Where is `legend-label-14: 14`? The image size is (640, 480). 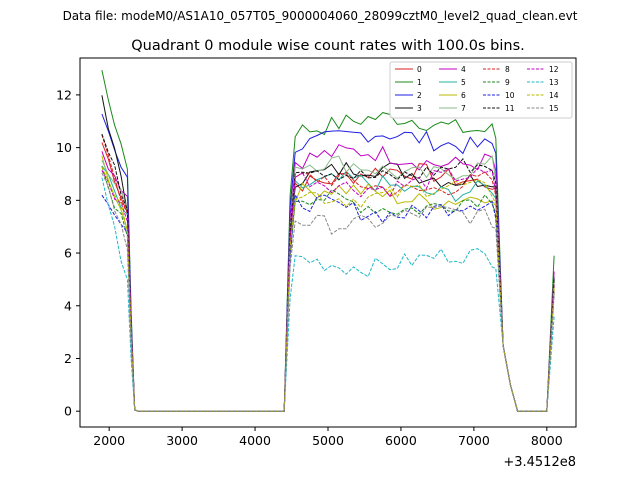 legend-label-14: 14 is located at coordinates (554, 95).